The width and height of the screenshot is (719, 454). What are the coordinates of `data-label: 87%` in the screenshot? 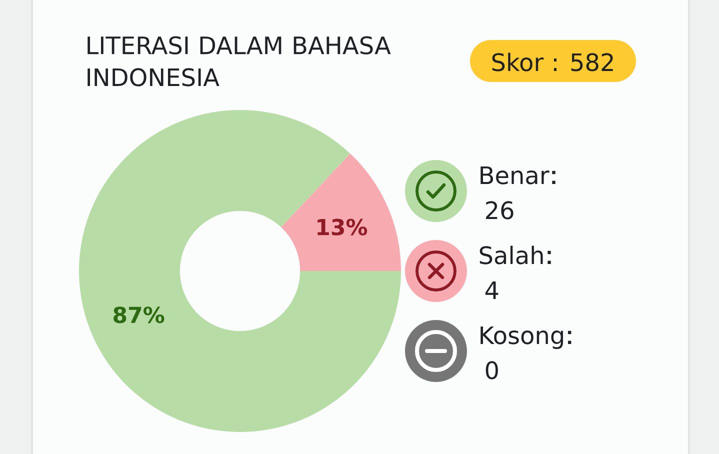 It's located at (139, 315).